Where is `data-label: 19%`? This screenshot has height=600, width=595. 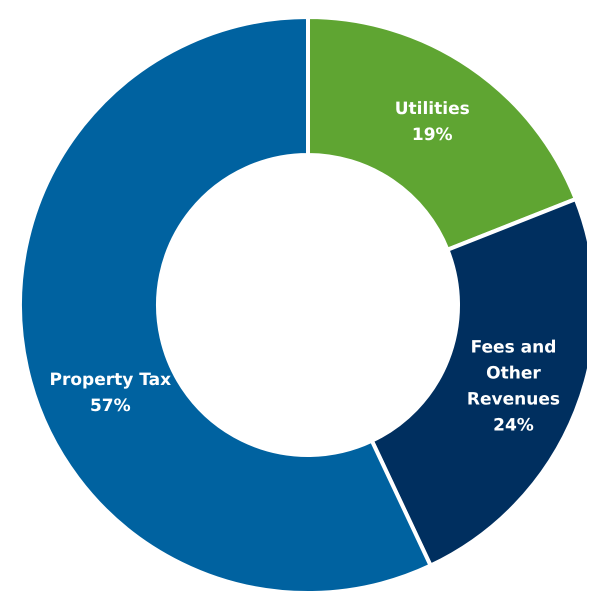
data-label: 19% is located at coordinates (432, 135).